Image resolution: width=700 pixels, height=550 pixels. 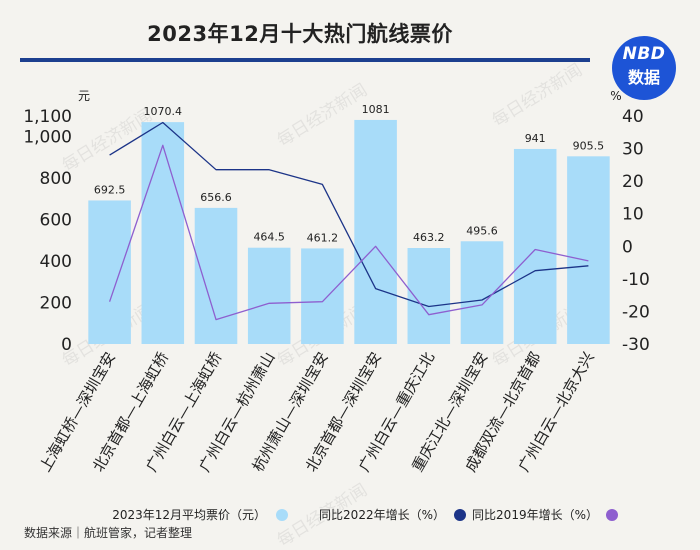 What do you see at coordinates (300, 34) in the screenshot?
I see `chart-title: 2023年12月十大热门航线票价` at bounding box center [300, 34].